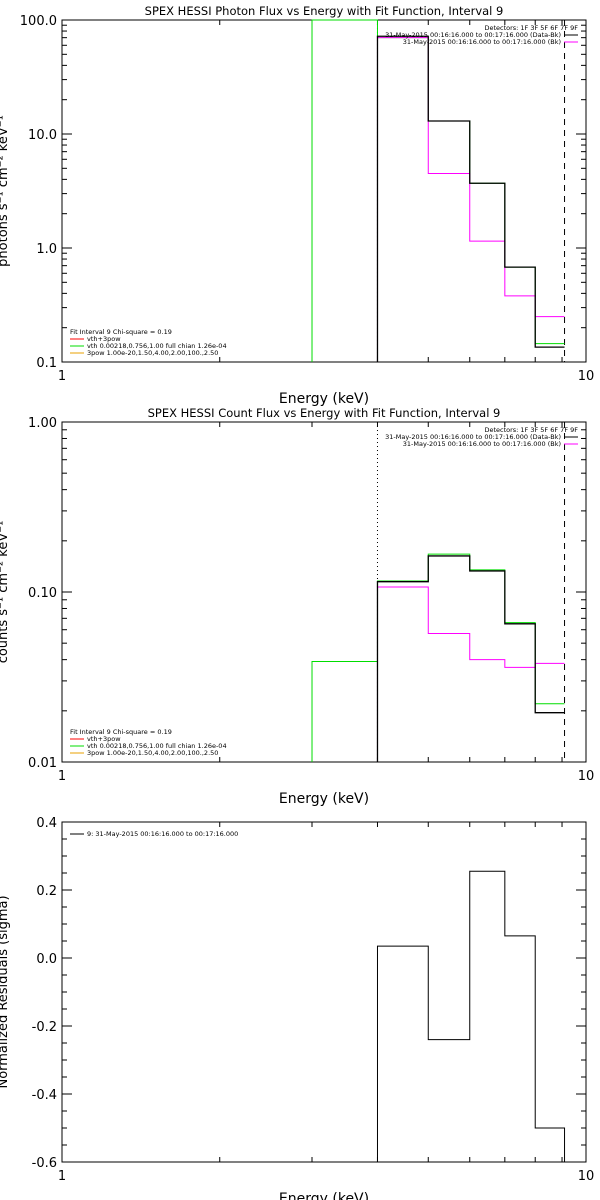  What do you see at coordinates (586, 376) in the screenshot?
I see `photon-flux-x-tick-label: 10` at bounding box center [586, 376].